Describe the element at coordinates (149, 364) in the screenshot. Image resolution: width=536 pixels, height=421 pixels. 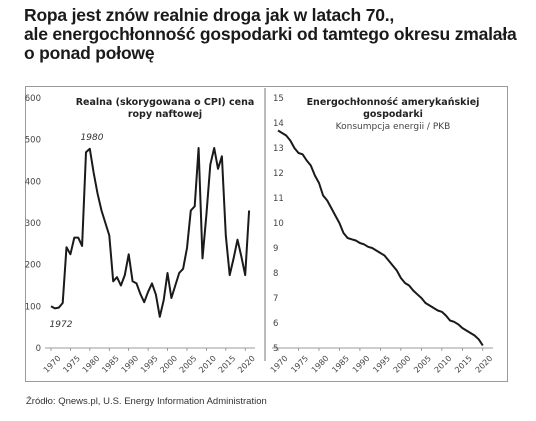
I see `oil-x-tick-label: 1995` at that location.